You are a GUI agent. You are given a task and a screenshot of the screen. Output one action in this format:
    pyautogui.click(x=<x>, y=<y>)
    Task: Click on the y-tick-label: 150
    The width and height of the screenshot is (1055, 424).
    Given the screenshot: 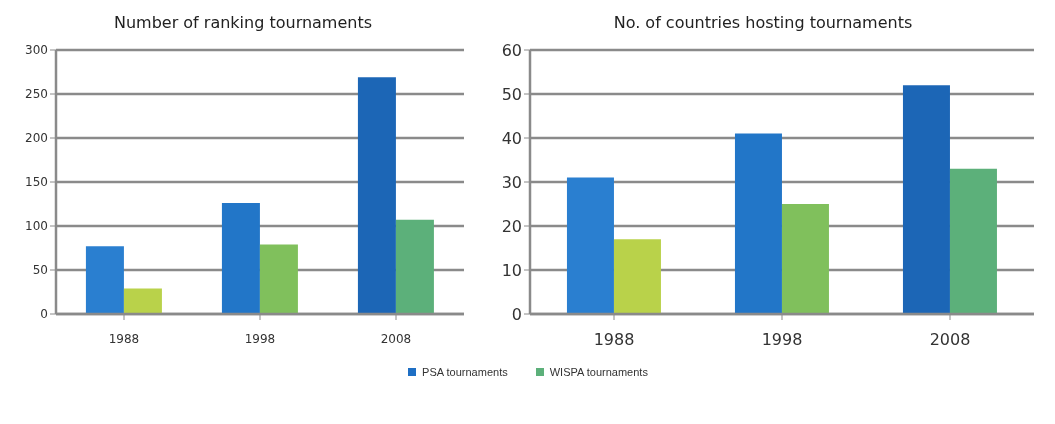 What is the action you would take?
    pyautogui.click(x=36, y=182)
    